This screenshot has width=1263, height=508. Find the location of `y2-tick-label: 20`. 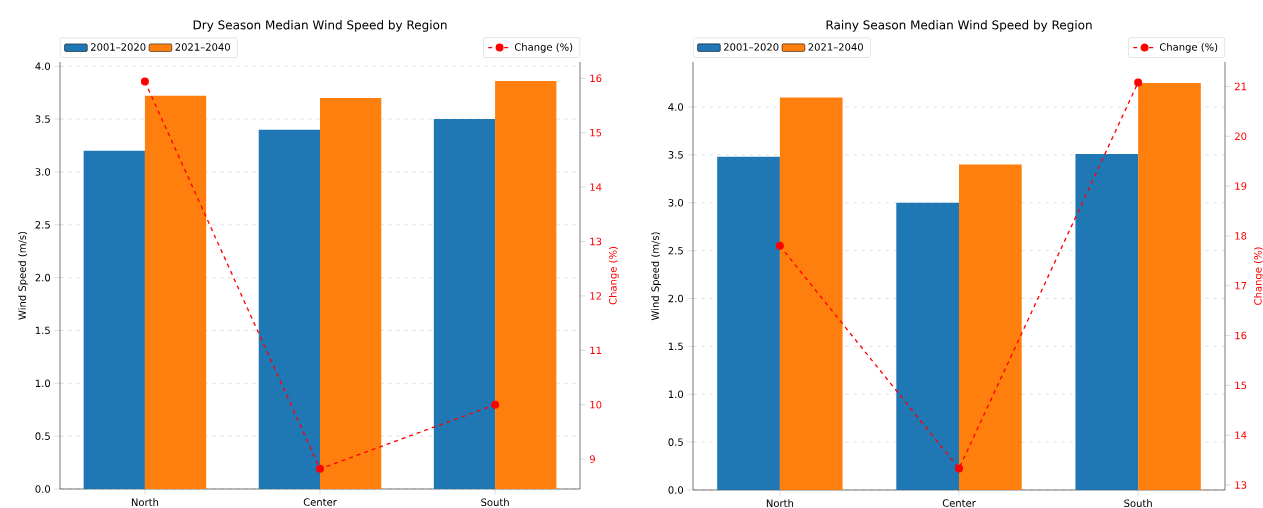

y2-tick-label: 20 is located at coordinates (1241, 136).